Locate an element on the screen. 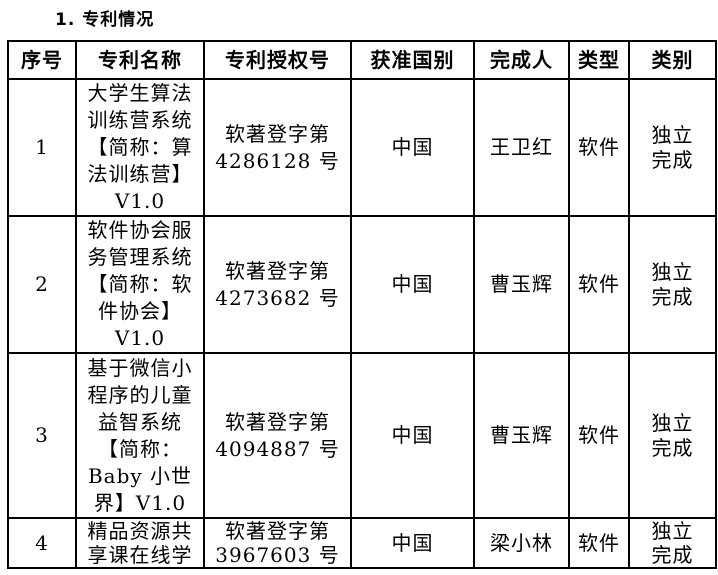 This screenshot has height=575, width=718. header-country: 获准国别 is located at coordinates (412, 60).